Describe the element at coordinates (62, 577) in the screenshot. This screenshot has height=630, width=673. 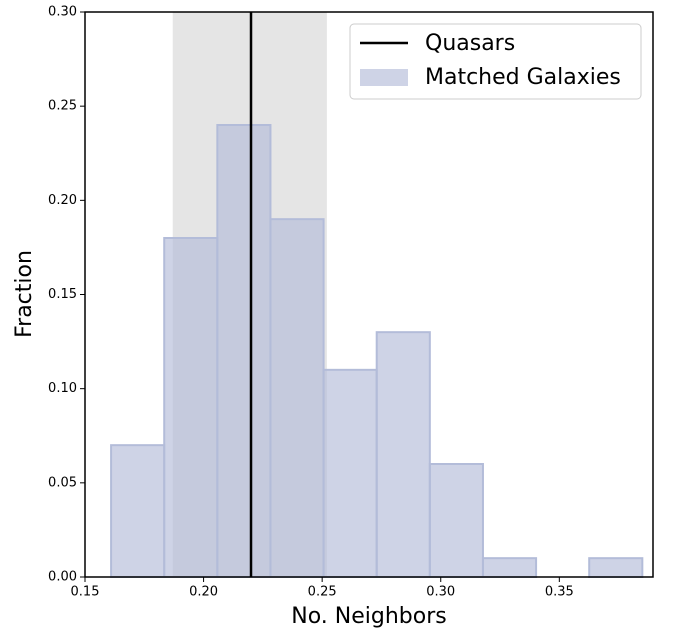
I see `y-tick-label: 0.00` at that location.